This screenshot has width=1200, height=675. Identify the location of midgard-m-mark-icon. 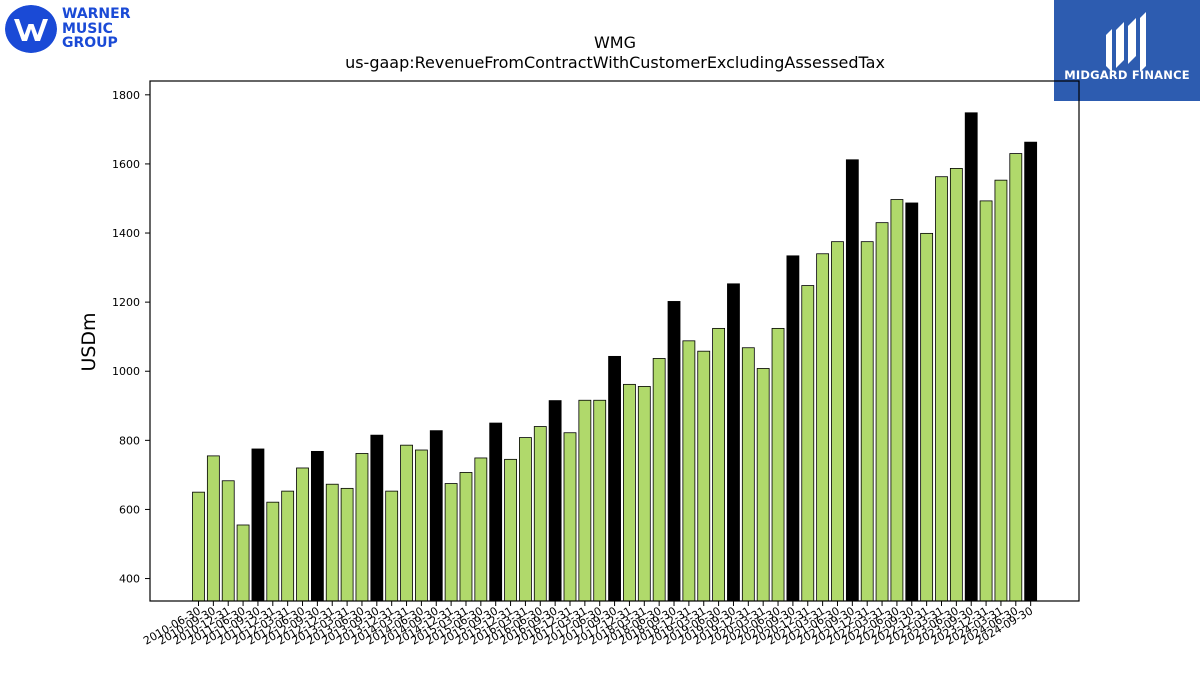
(1126, 42).